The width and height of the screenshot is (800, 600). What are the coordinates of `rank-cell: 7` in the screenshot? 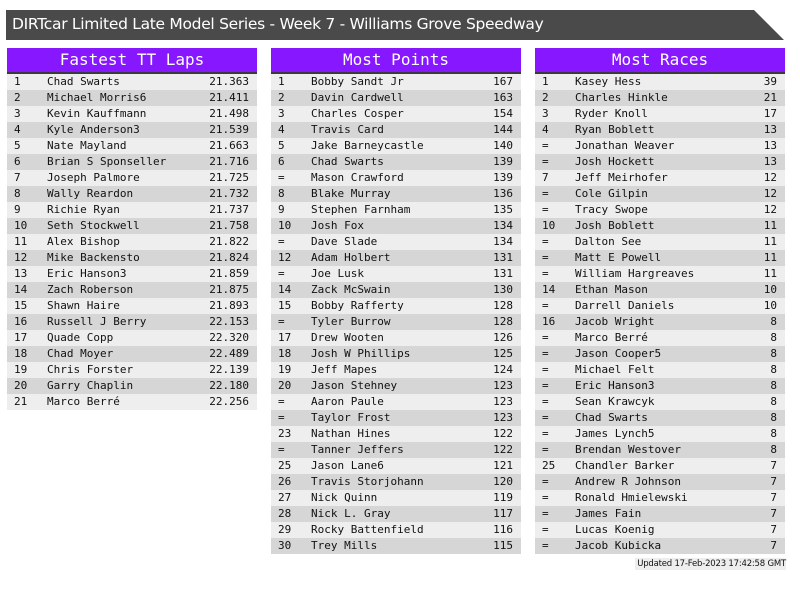 It's located at (17, 177).